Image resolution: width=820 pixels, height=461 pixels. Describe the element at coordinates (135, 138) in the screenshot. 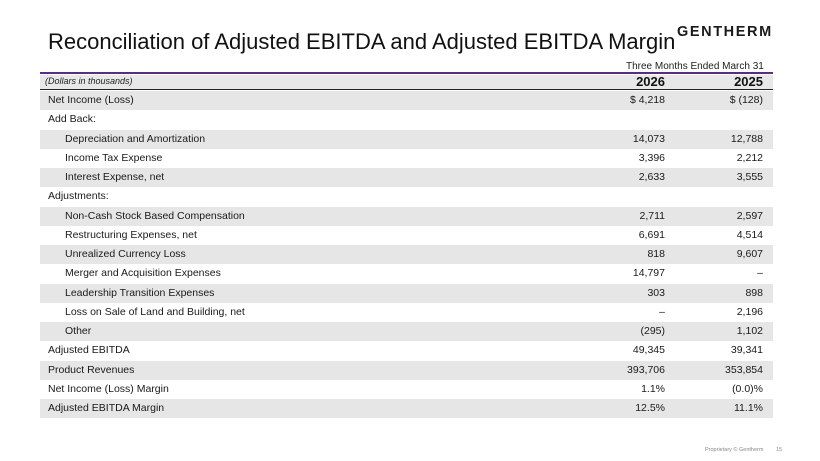

I see `row-label: Depreciation and Amortization` at that location.